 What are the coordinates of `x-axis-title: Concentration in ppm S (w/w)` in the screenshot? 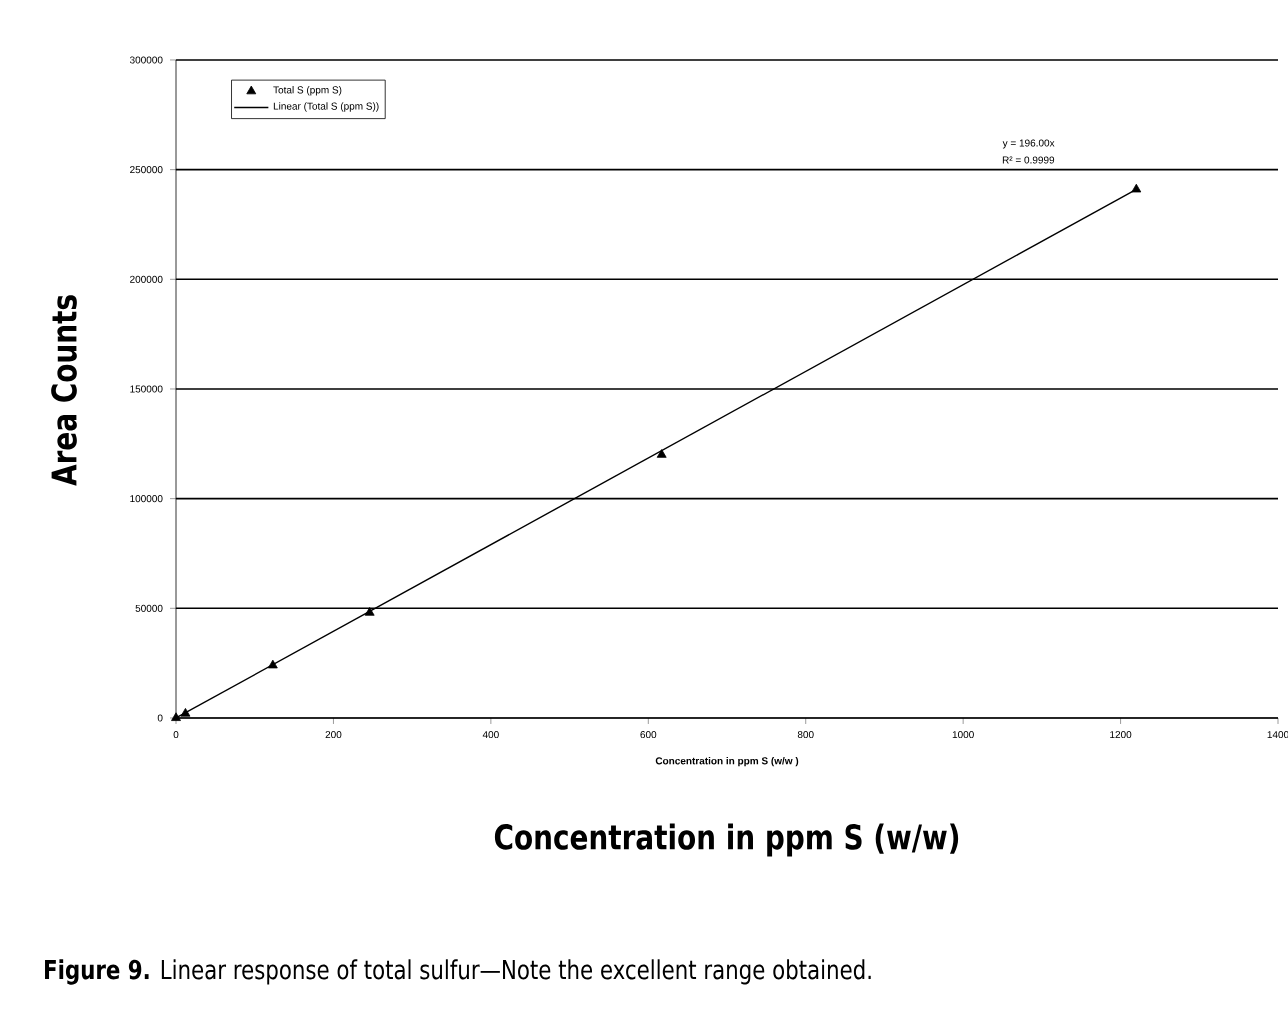 It's located at (726, 840).